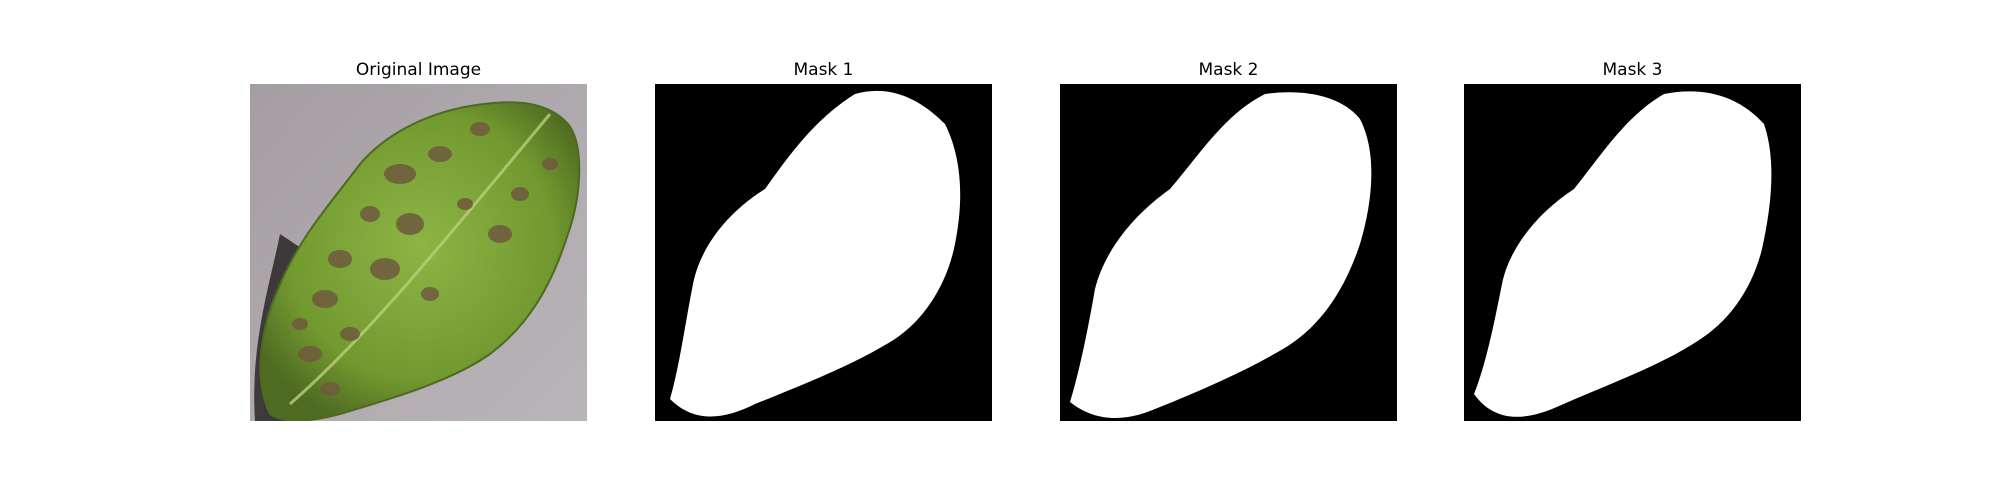 This screenshot has height=500, width=2000. Describe the element at coordinates (823, 70) in the screenshot. I see `panel-title-mask-1: Mask 1` at that location.